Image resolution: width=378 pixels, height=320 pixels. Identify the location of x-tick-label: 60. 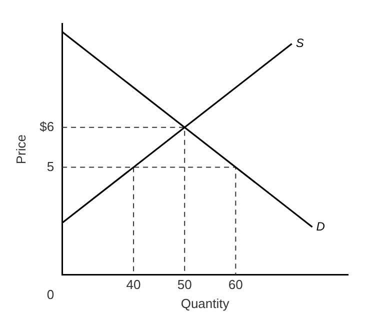
(235, 284).